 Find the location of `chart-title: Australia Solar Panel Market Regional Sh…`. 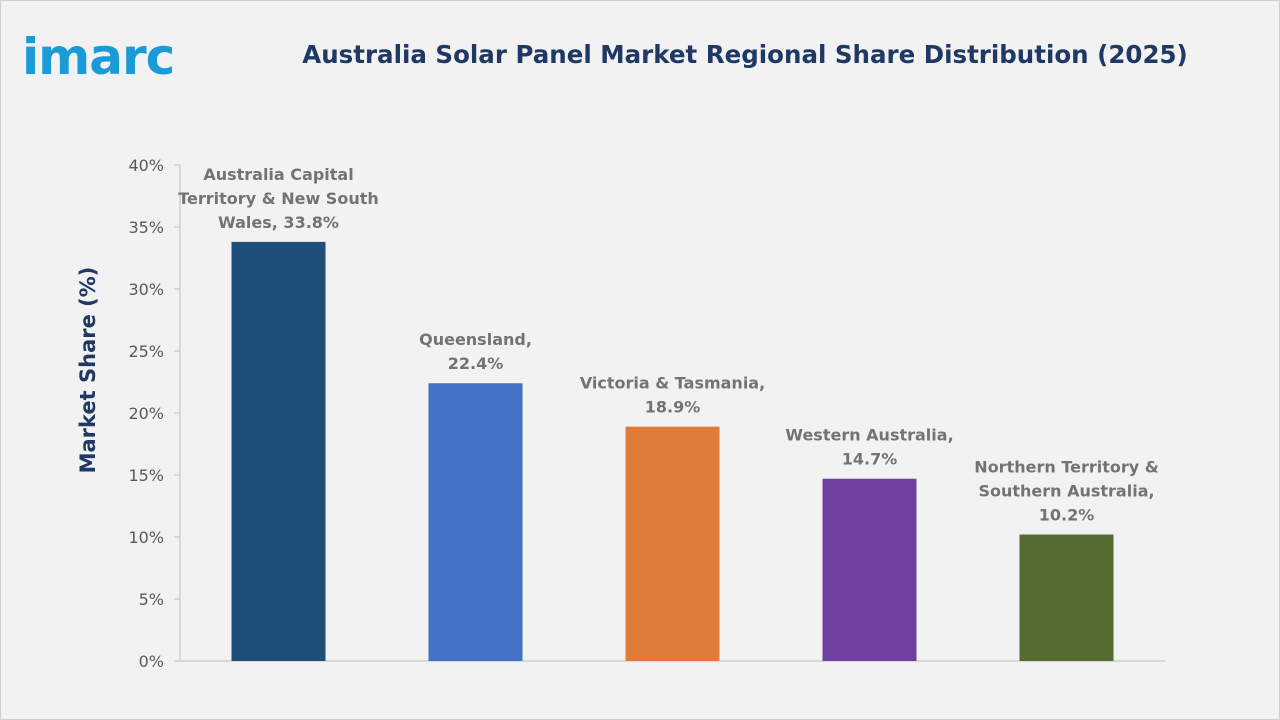

chart-title: Australia Solar Panel Market Regional Sh… is located at coordinates (745, 54).